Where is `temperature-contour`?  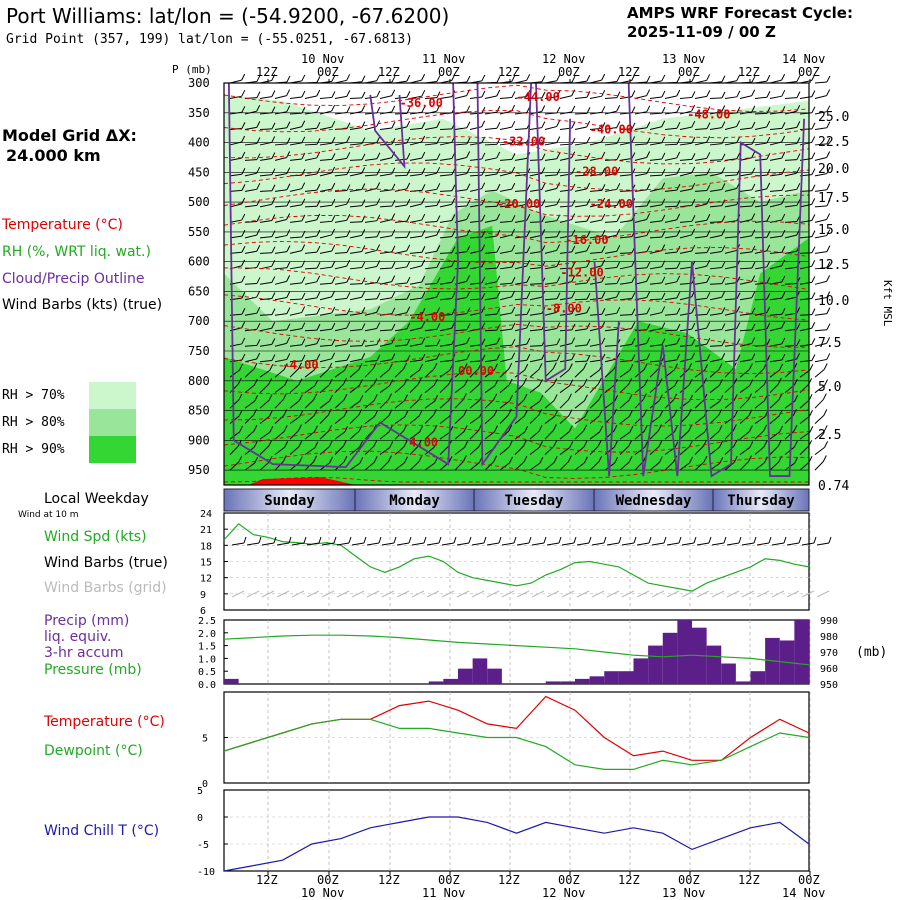 temperature-contour is located at coordinates (516, 464).